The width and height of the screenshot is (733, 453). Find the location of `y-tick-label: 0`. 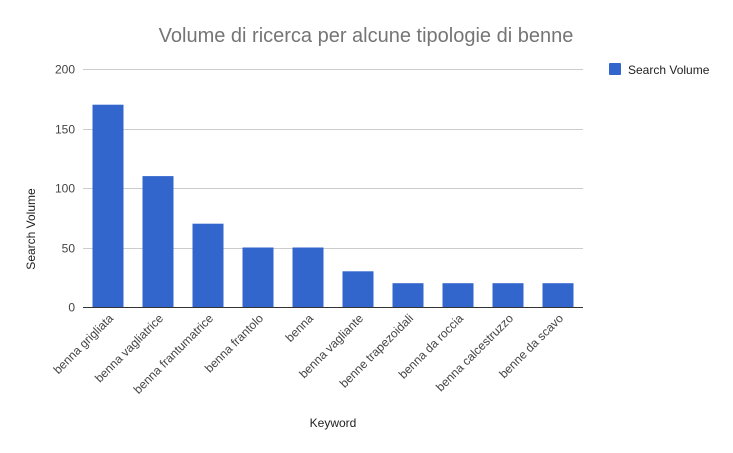

y-tick-label: 0 is located at coordinates (71, 308).